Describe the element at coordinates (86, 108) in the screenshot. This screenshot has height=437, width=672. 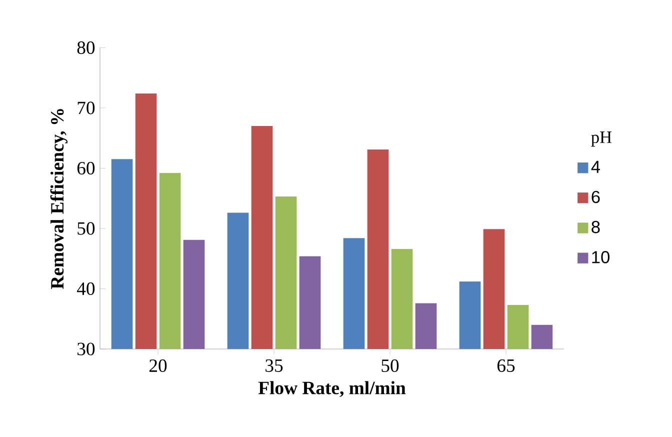
I see `y-tick-label: 70` at that location.